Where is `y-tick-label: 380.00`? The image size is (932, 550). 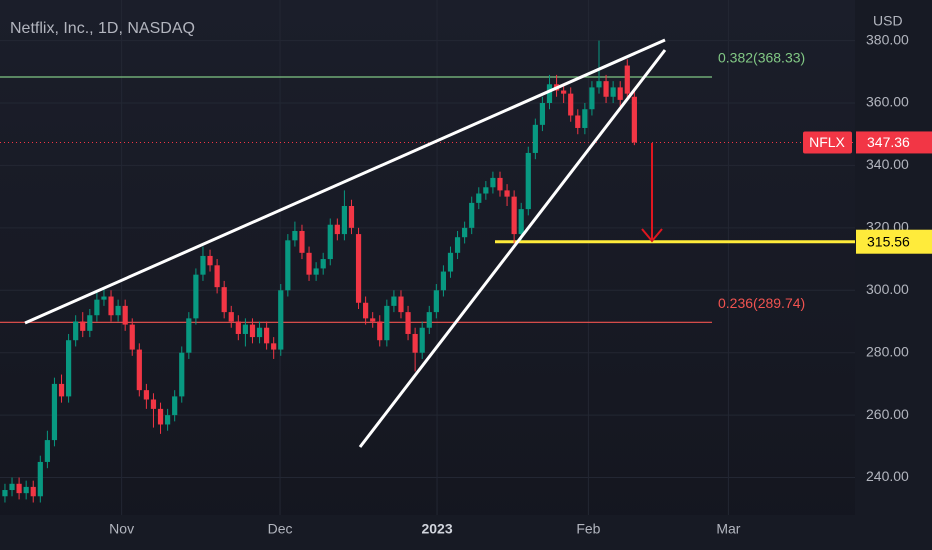 y-tick-label: 380.00 is located at coordinates (887, 39).